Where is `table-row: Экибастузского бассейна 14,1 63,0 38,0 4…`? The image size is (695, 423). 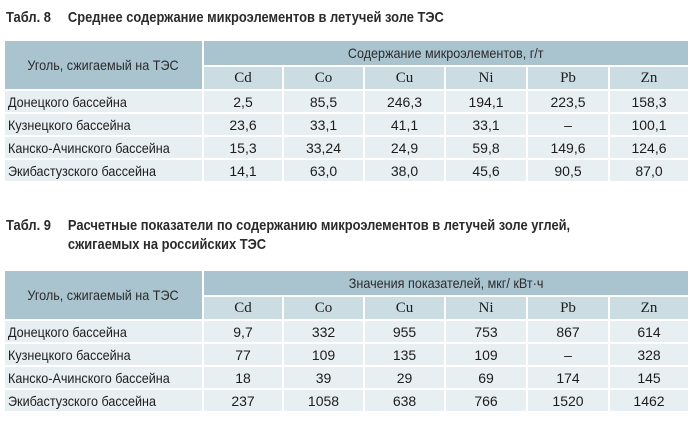 table-row: Экибастузского бассейна 14,1 63,0 38,0 4… is located at coordinates (347, 169).